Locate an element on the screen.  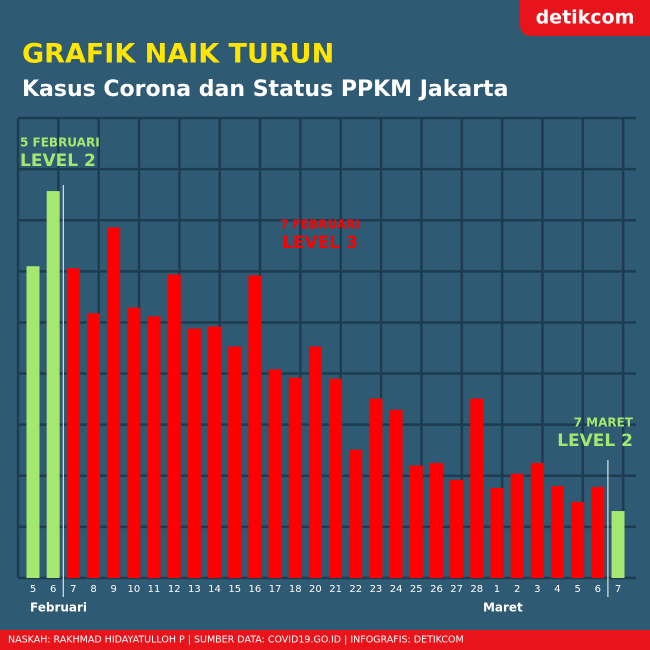
x-tick-label: 26 is located at coordinates (436, 589).